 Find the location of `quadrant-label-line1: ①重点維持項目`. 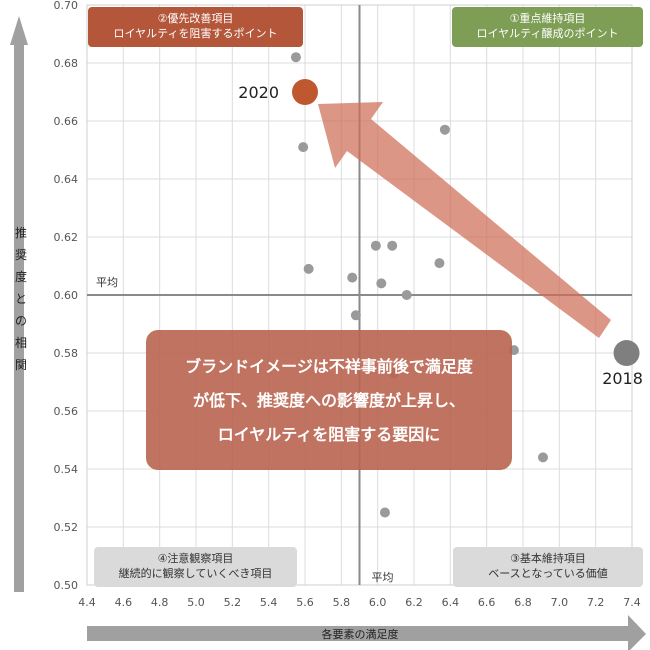

quadrant-label-line1: ①重点維持項目 is located at coordinates (547, 18).